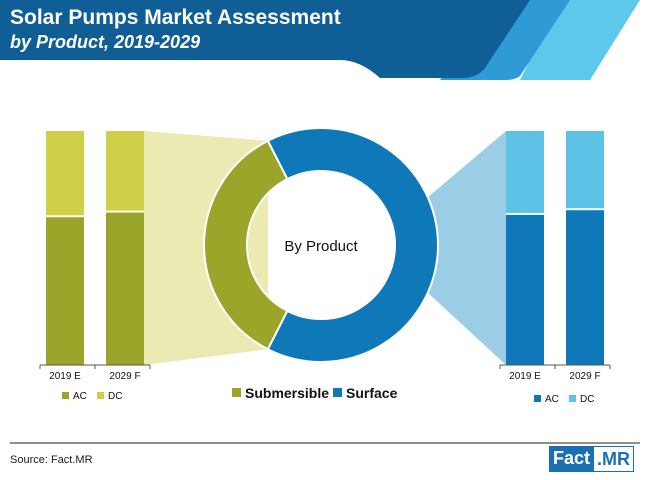 Image resolution: width=650 pixels, height=480 pixels. I want to click on submersible-tick-label-0: 2019 E, so click(65, 376).